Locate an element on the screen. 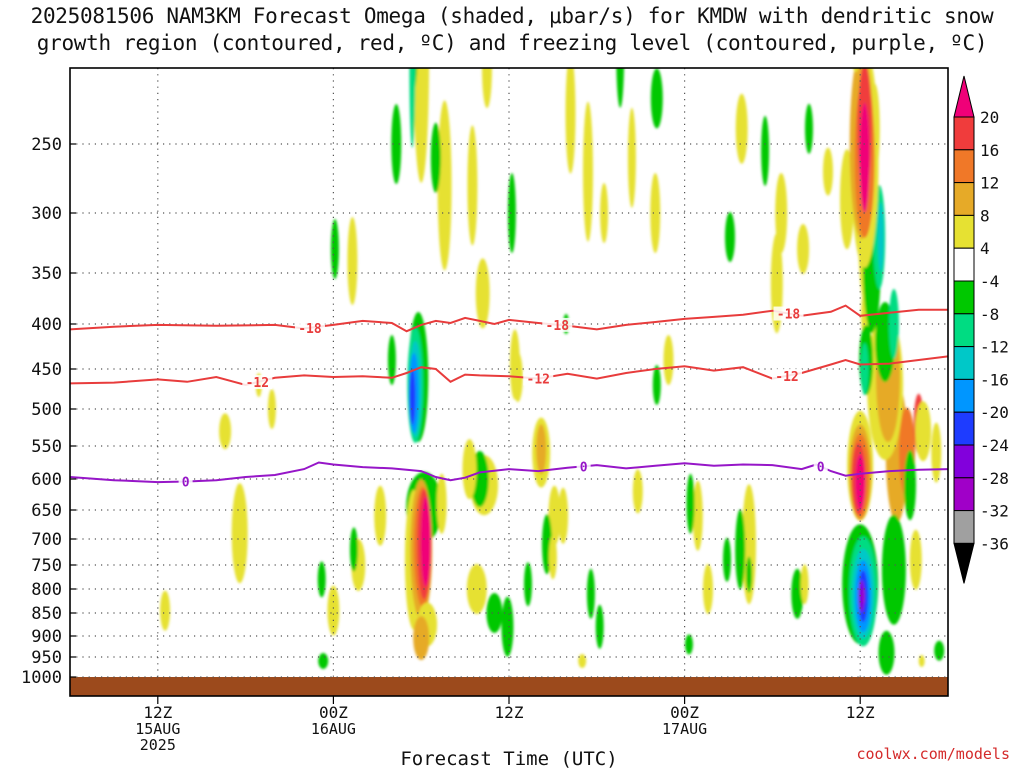 This screenshot has width=1024, height=768. x-tick-label: 16AUG is located at coordinates (333, 729).